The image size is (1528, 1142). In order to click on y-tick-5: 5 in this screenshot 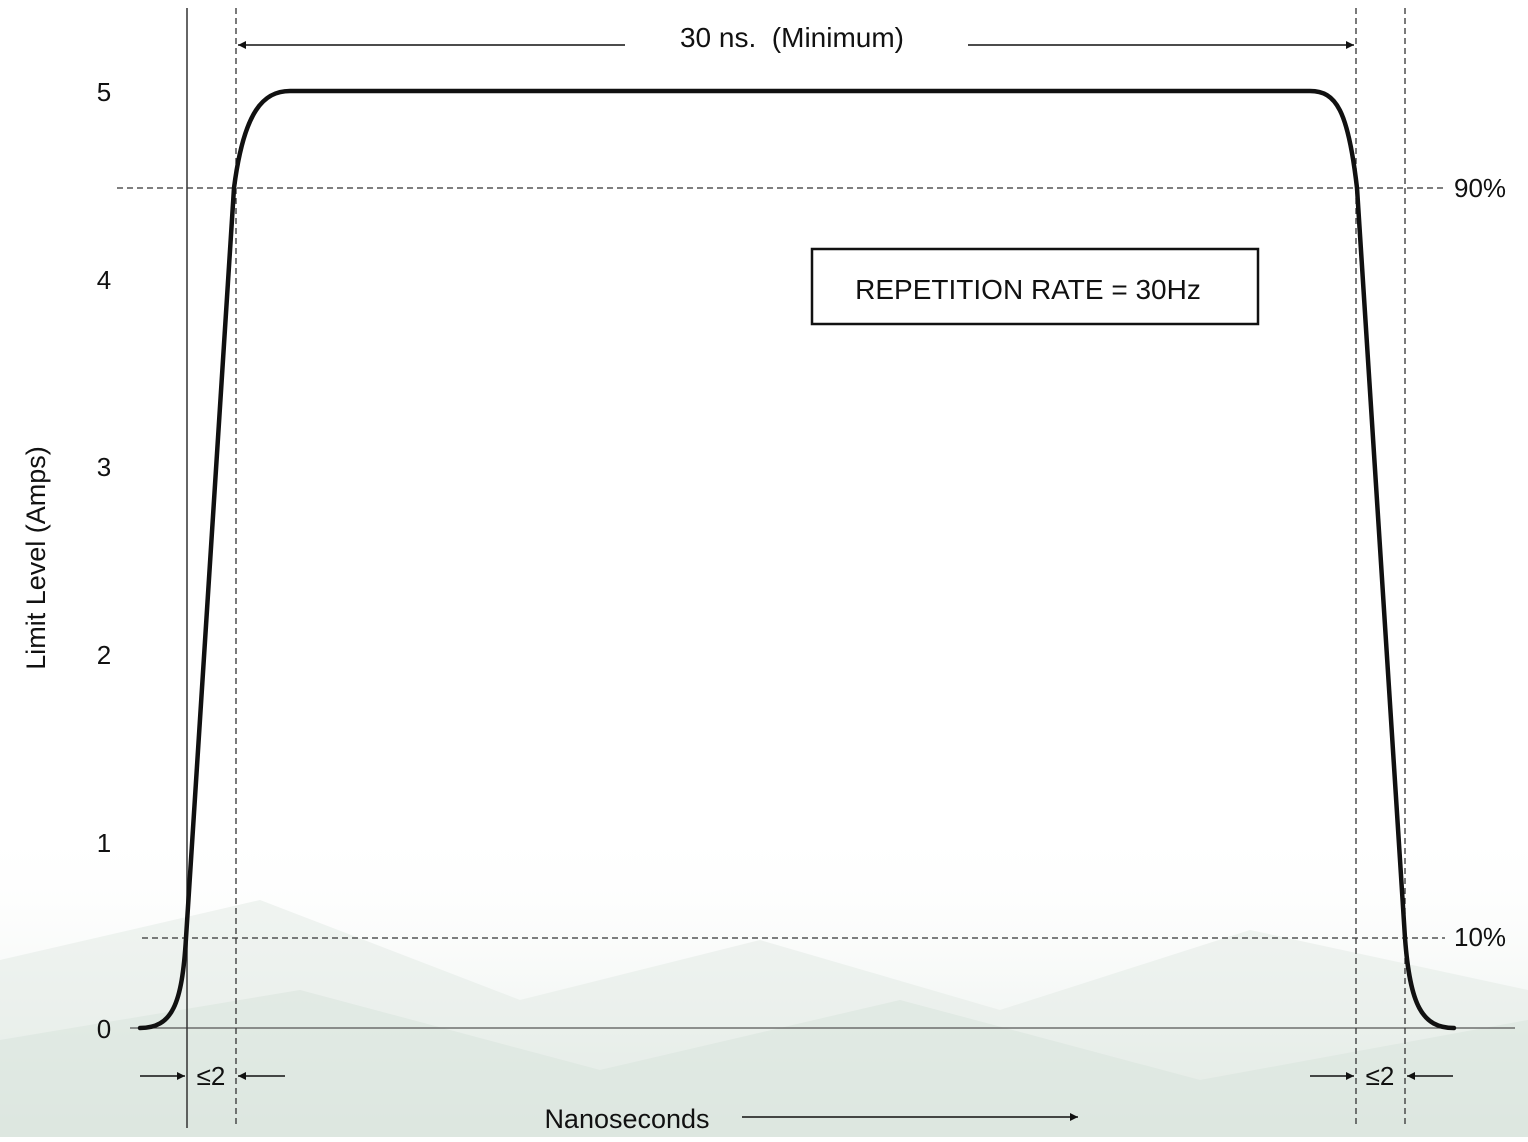, I will do `click(104, 92)`.